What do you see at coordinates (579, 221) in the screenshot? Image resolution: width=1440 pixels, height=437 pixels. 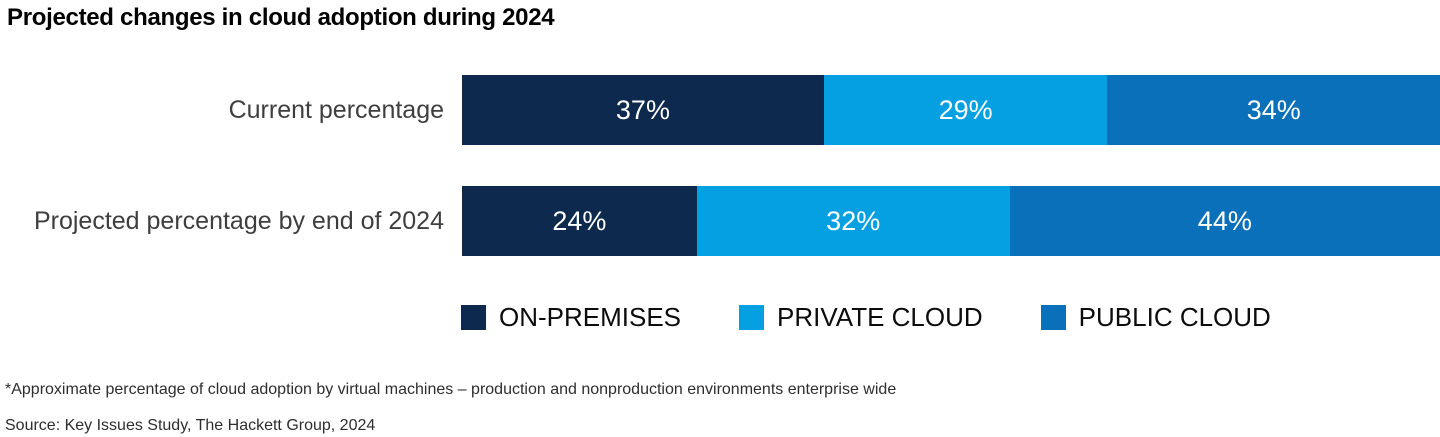 I see `bar-segment-on-premises: 24%` at bounding box center [579, 221].